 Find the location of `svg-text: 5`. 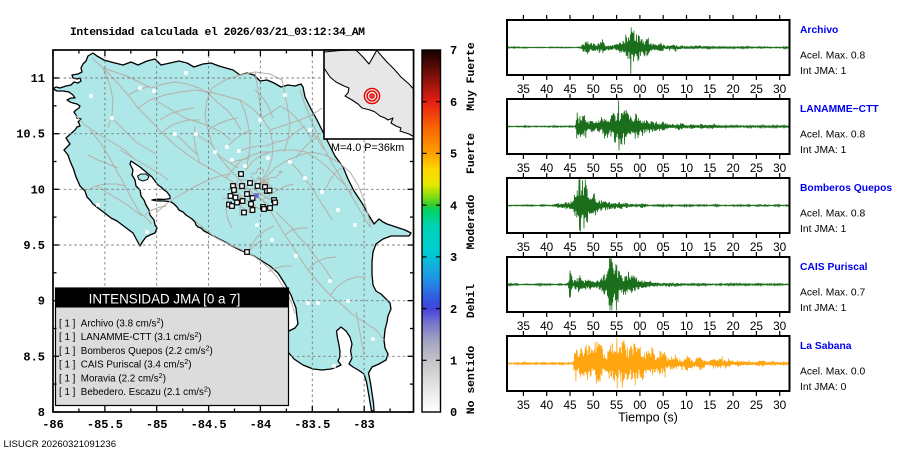

svg-text: 5 is located at coordinates (453, 155).